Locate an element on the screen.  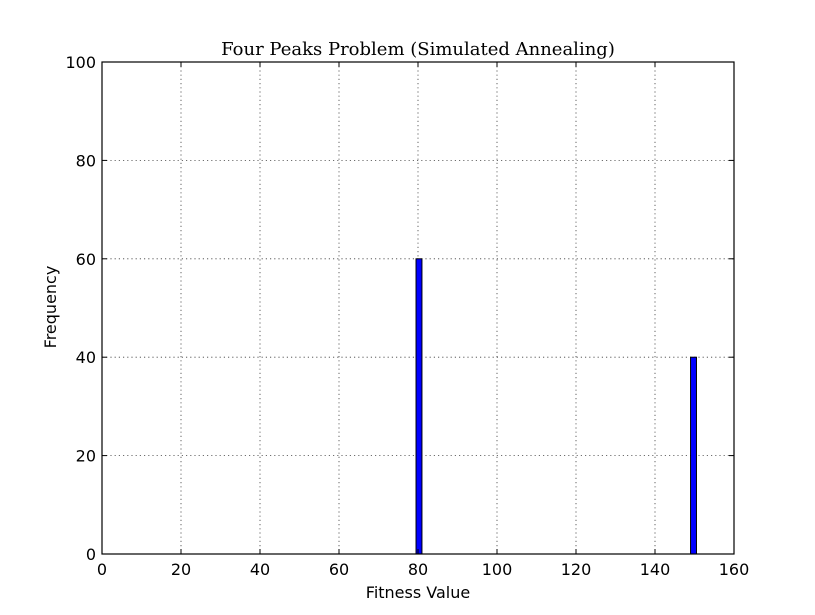
x-tick-label: 0 is located at coordinates (102, 569).